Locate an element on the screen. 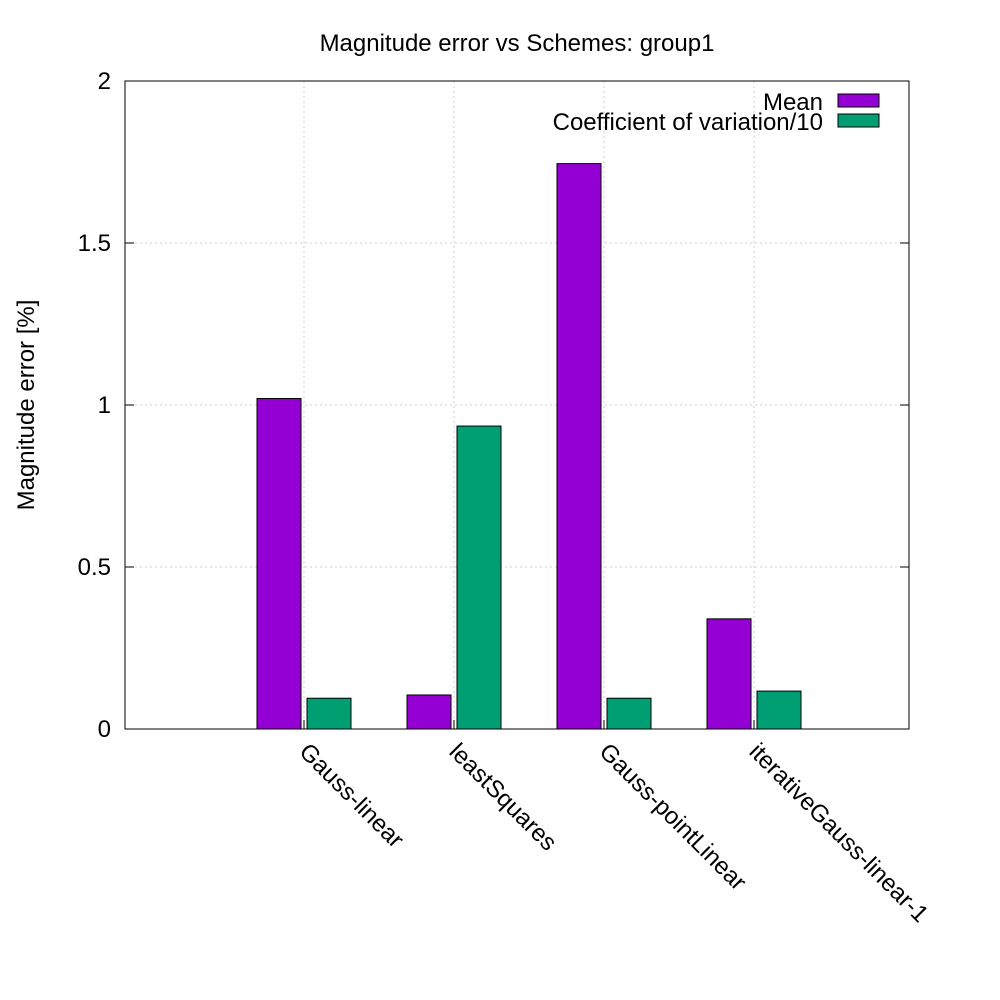 The image size is (1000, 1000). y-tick-label: 0 is located at coordinates (104, 729).